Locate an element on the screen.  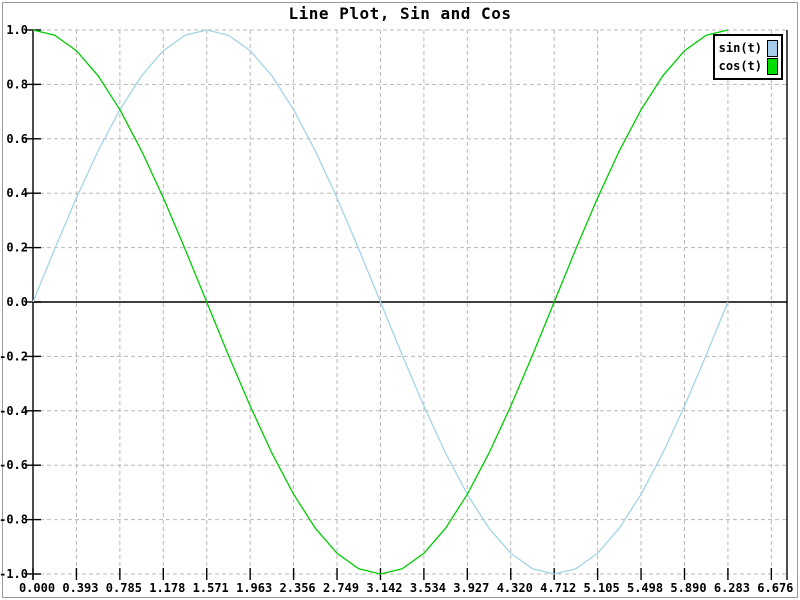
x-tick-label: 0.000 is located at coordinates (37, 588).